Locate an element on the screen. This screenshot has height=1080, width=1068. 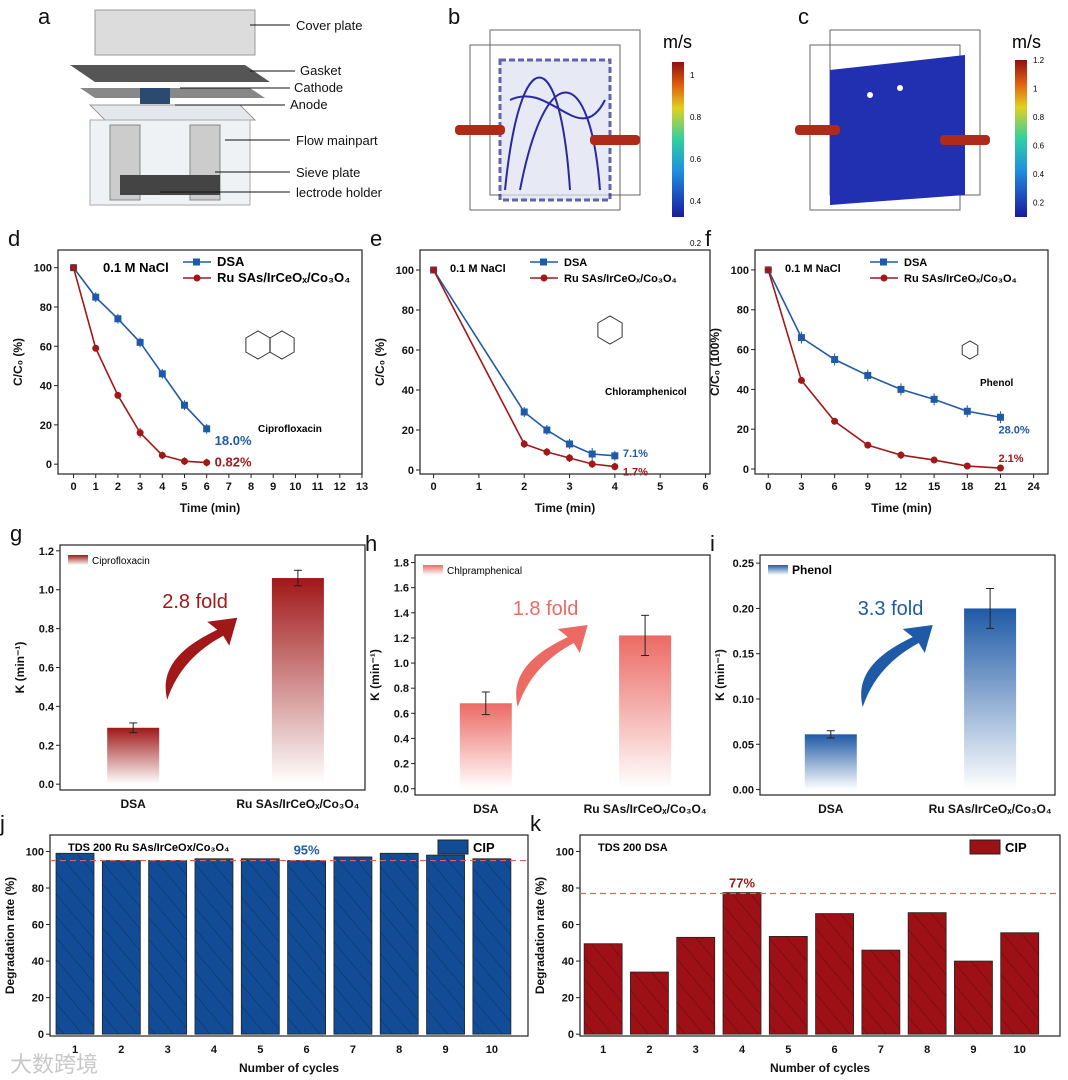
molecule-name: Phenol is located at coordinates (997, 383).